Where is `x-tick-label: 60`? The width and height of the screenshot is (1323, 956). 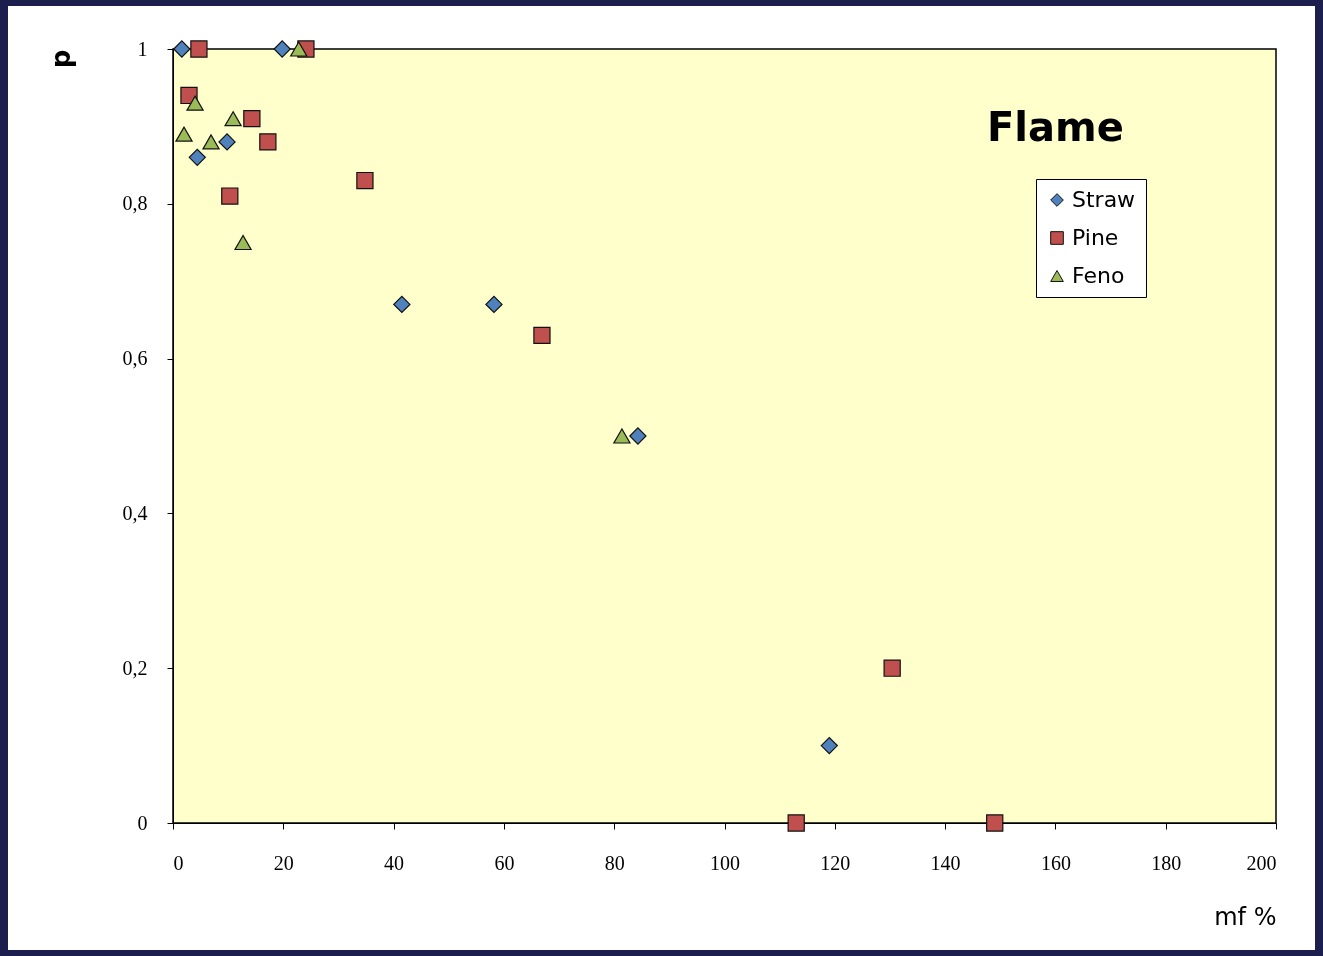
x-tick-label: 60 is located at coordinates (504, 862).